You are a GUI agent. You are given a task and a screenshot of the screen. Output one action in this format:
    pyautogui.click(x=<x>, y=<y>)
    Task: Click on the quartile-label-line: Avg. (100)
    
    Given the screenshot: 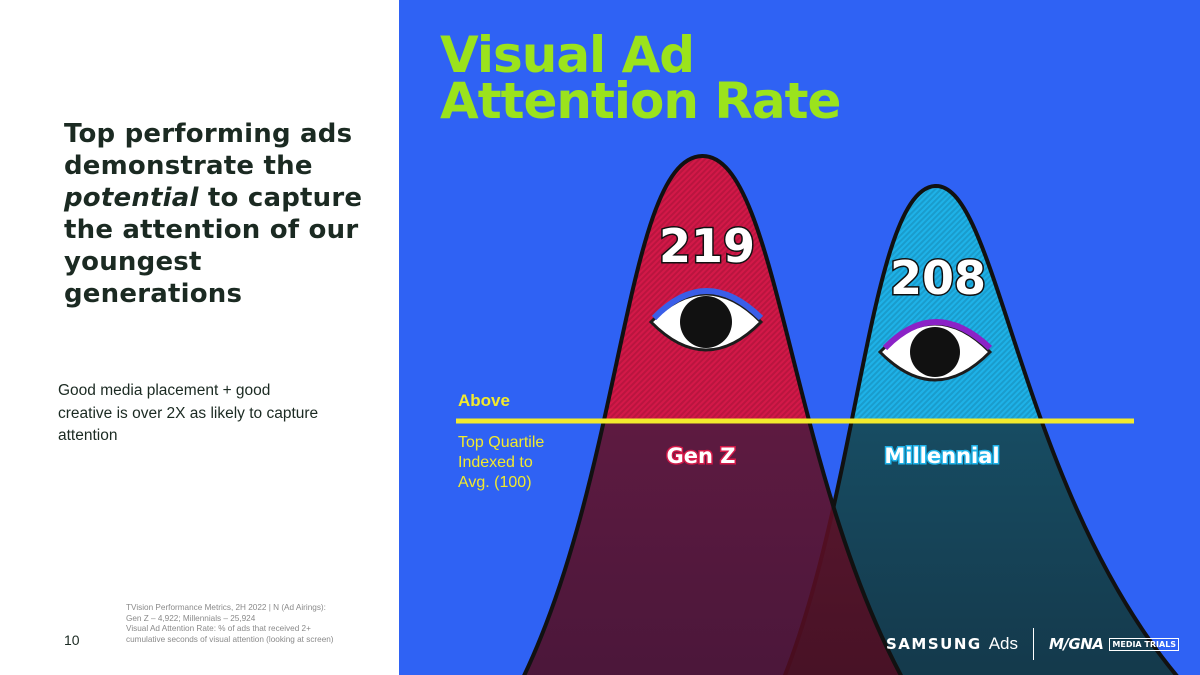 What is the action you would take?
    pyautogui.click(x=495, y=482)
    